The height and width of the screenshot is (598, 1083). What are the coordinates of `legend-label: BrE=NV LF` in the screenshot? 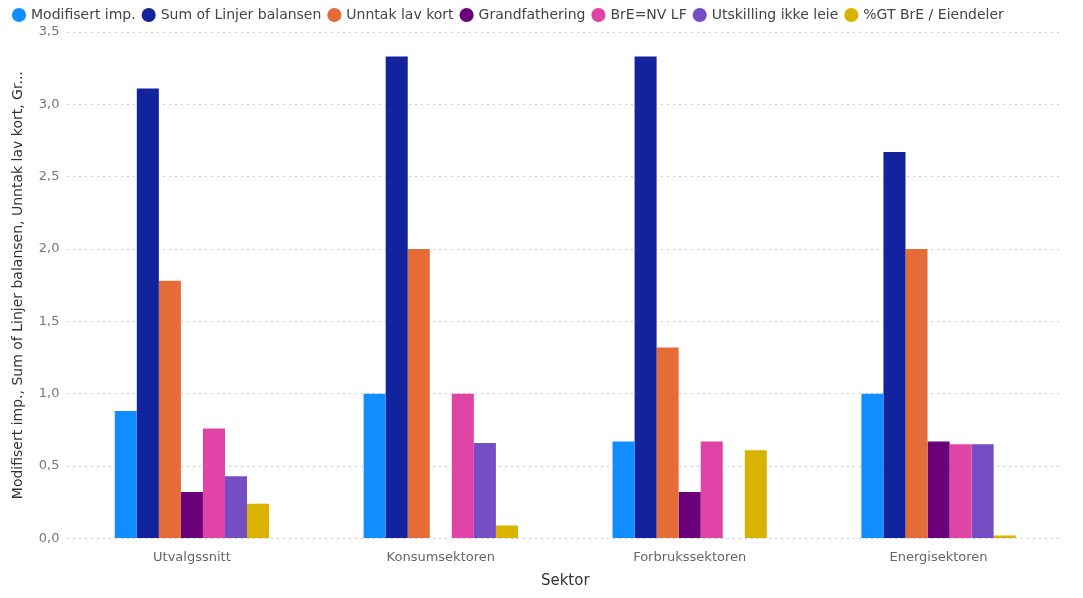 It's located at (648, 13).